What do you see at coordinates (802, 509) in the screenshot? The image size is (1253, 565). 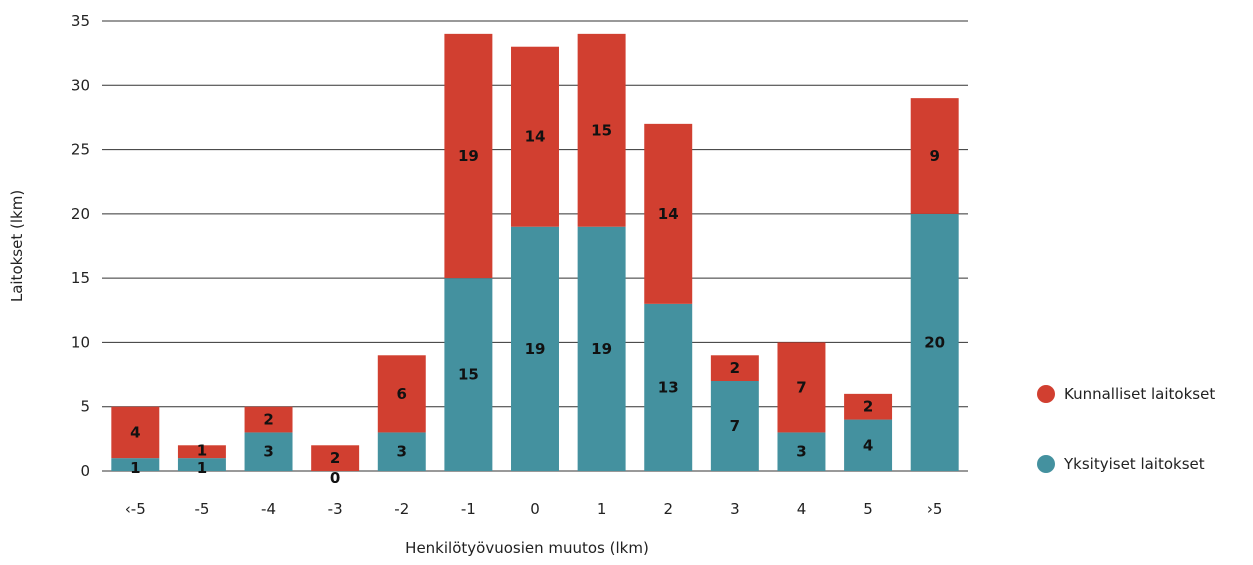 I see `x-tick-label: 4` at bounding box center [802, 509].